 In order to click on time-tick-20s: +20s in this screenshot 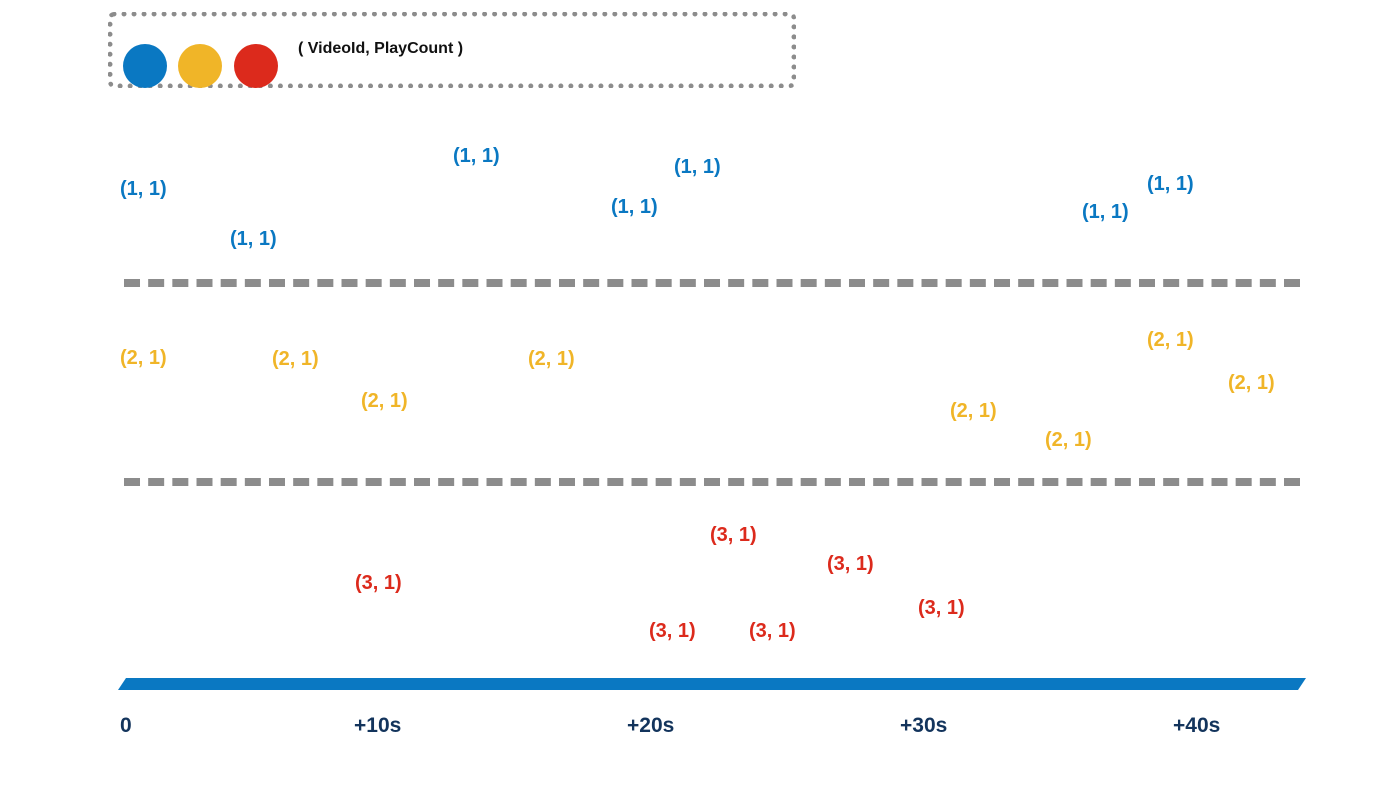, I will do `click(651, 725)`.